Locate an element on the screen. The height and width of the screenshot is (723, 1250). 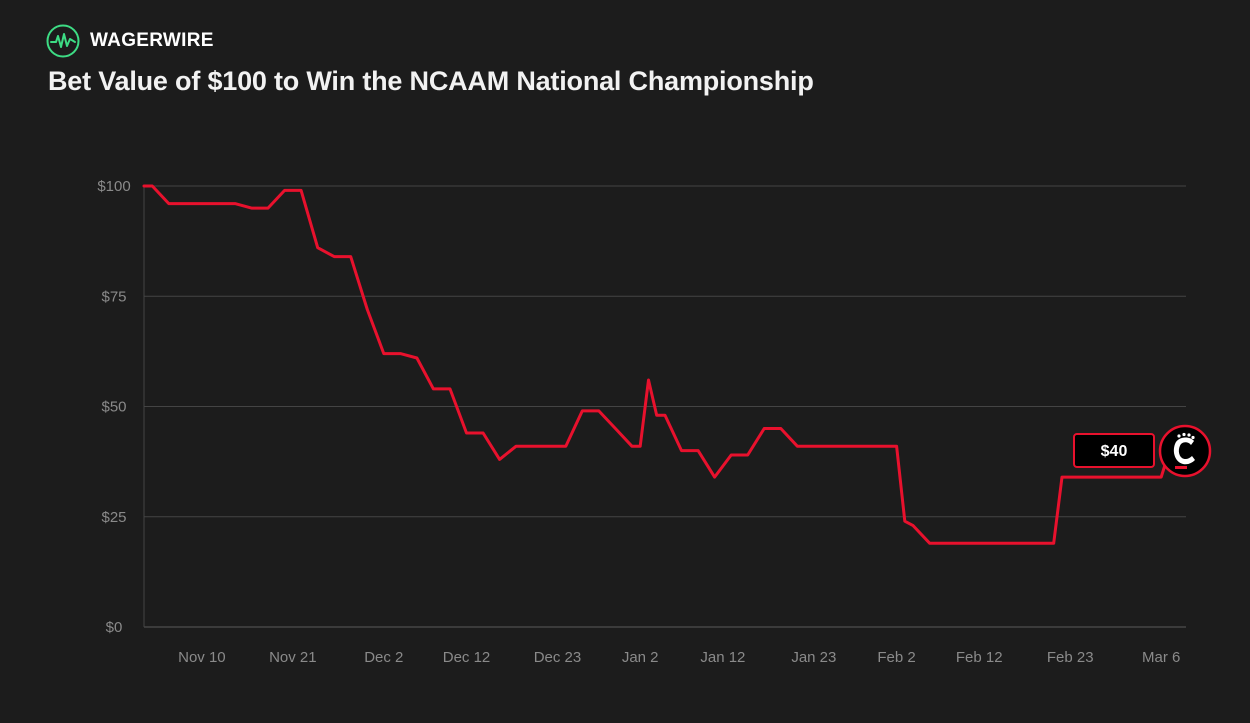
callout-box is located at coordinates (1114, 450).